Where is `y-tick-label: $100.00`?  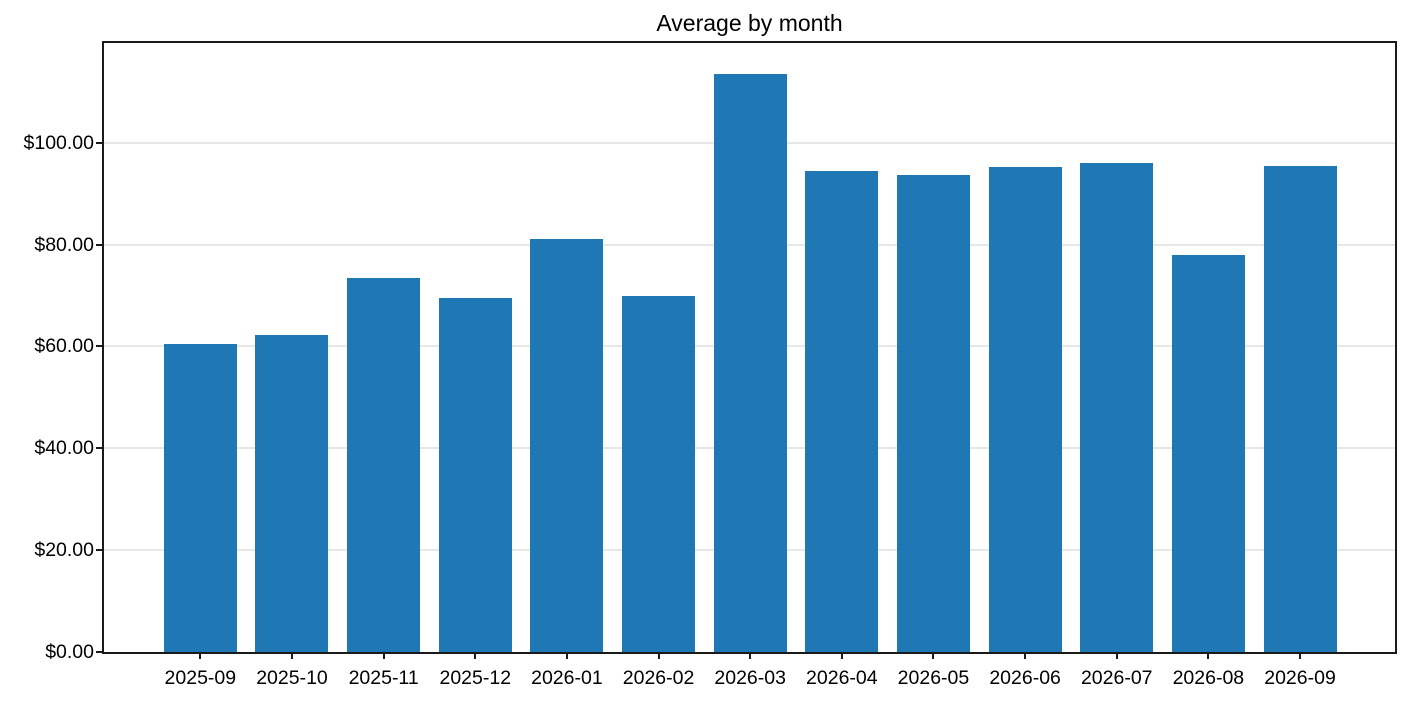
y-tick-label: $100.00 is located at coordinates (59, 142).